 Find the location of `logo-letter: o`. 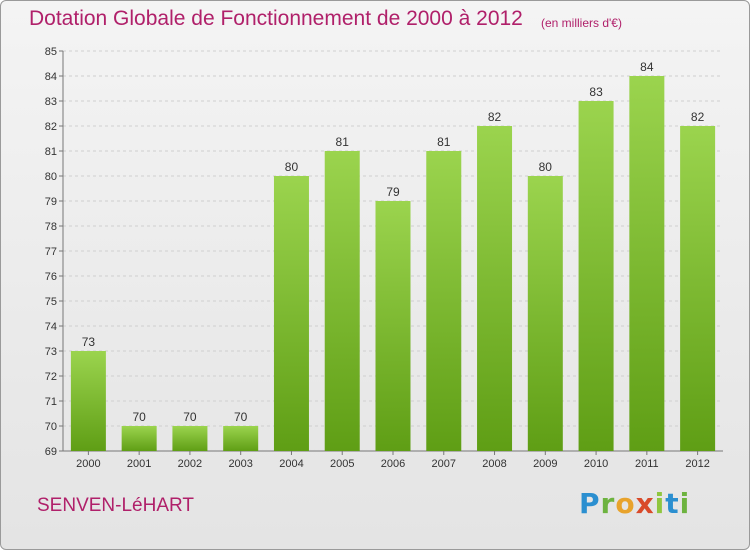

logo-letter: o is located at coordinates (625, 503).